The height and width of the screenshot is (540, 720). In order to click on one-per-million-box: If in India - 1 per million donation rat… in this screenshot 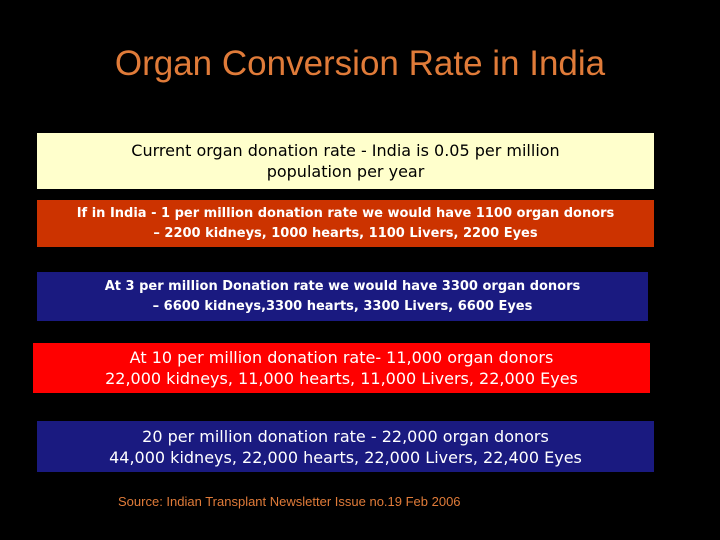, I will do `click(345, 223)`.